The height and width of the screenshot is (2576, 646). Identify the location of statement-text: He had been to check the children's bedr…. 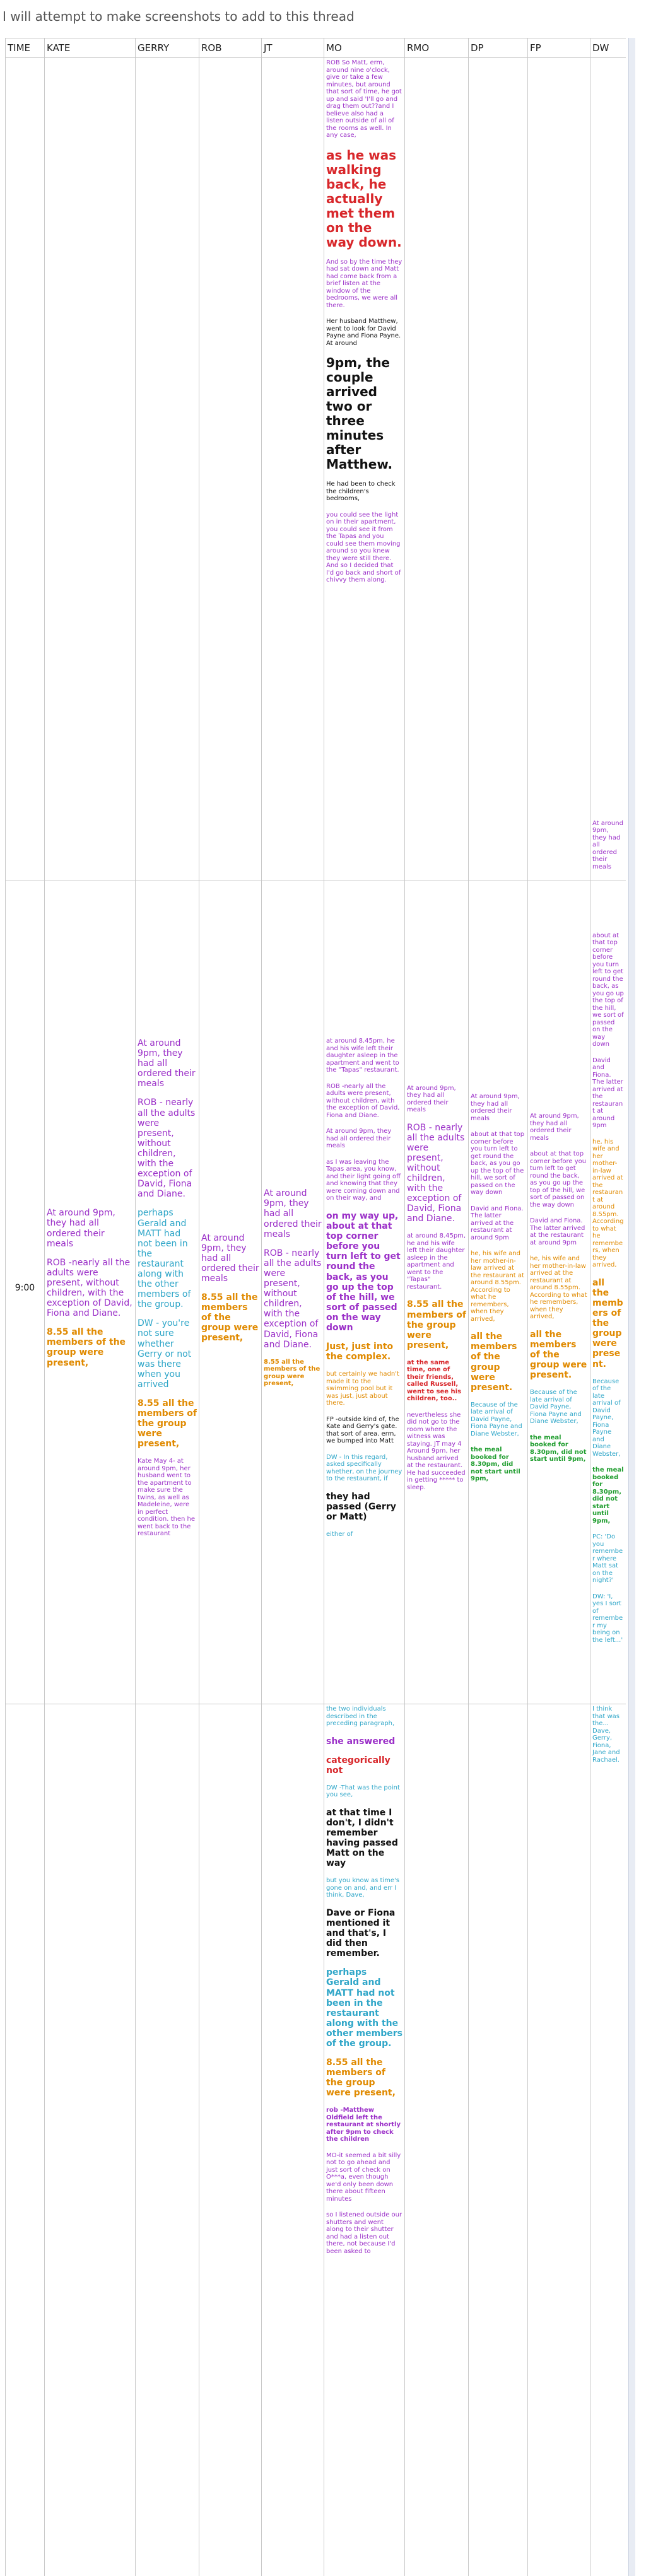
(361, 491).